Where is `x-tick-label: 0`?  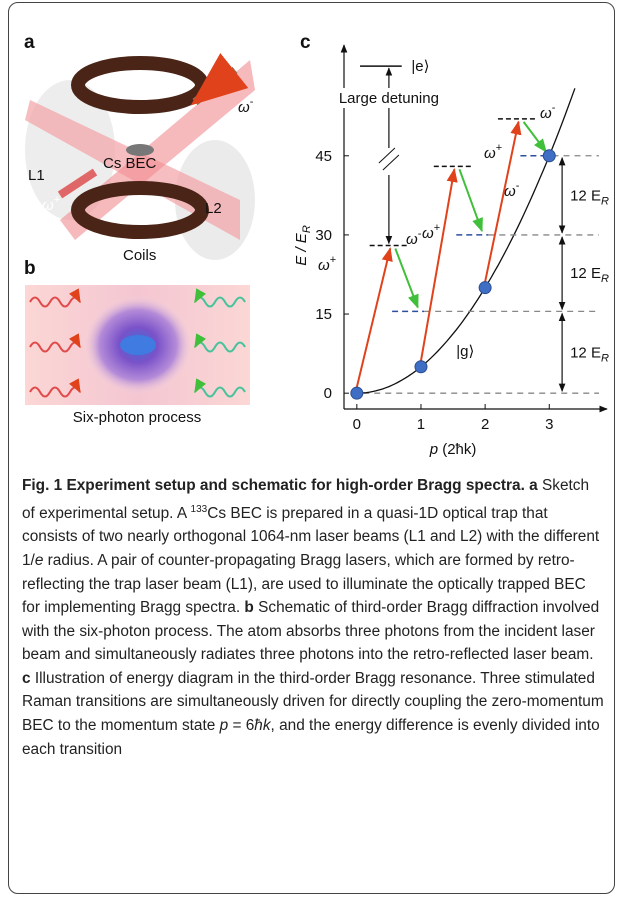
x-tick-label: 0 is located at coordinates (357, 424).